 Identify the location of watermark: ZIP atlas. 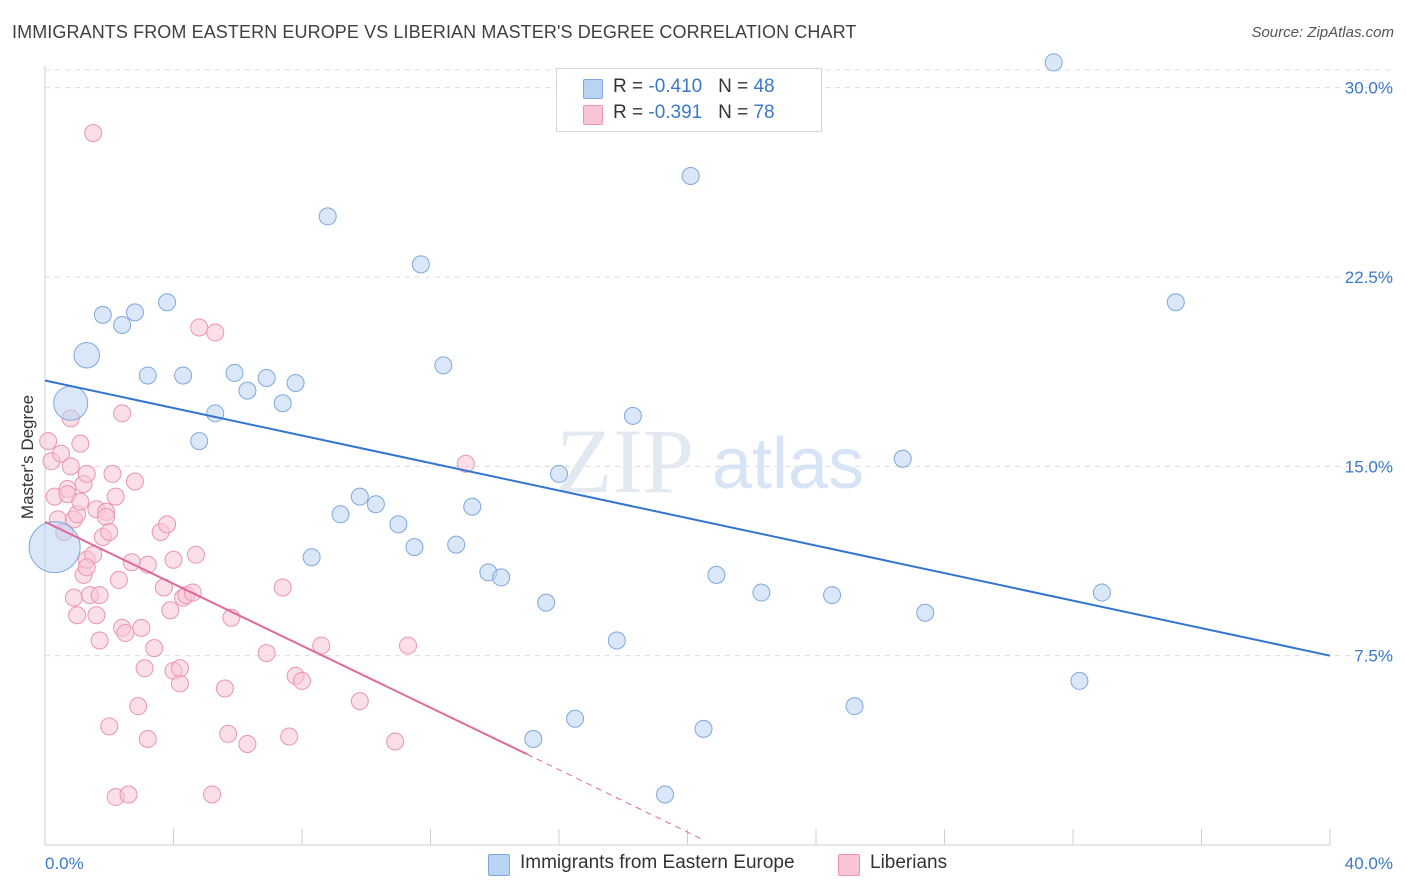
(710, 461).